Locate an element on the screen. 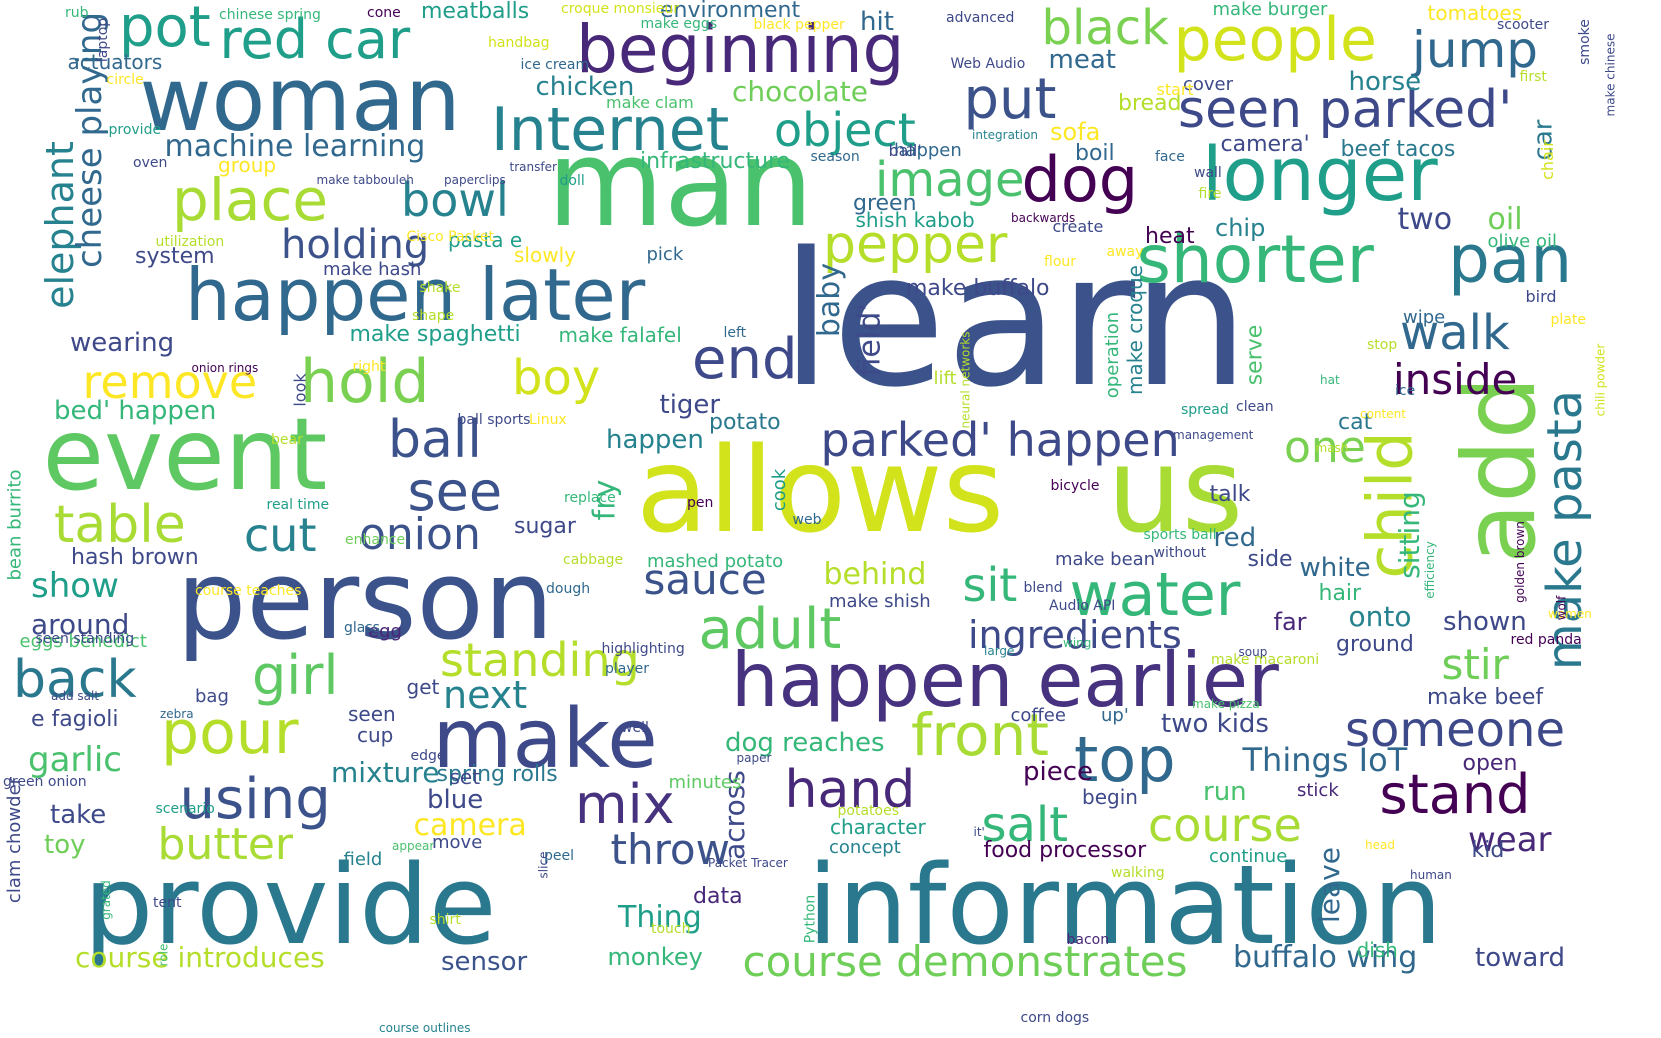 This screenshot has height=1038, width=1661. word-front: front is located at coordinates (980, 735).